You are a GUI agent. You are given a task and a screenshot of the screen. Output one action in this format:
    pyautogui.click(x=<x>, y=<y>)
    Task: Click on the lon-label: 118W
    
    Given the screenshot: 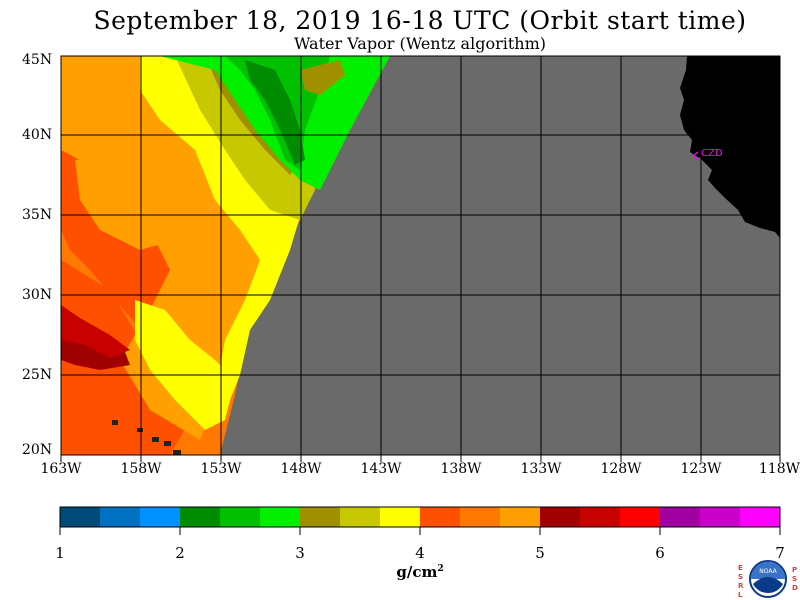 What is the action you would take?
    pyautogui.click(x=779, y=469)
    